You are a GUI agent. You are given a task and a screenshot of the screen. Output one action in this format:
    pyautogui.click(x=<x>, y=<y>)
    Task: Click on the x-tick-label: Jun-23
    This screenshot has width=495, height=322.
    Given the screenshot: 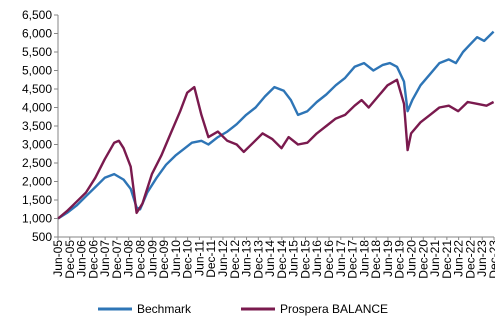 What is the action you would take?
    pyautogui.click(x=482, y=258)
    